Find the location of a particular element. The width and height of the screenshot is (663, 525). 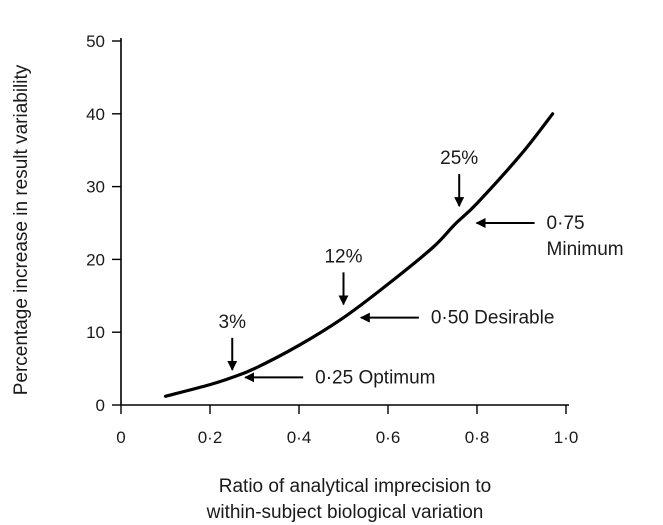

x-axis-title-line-1: Ratio of analytical imprecision to is located at coordinates (355, 486).